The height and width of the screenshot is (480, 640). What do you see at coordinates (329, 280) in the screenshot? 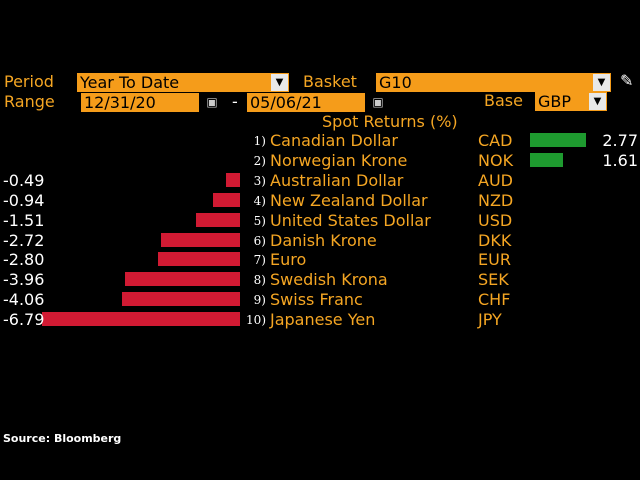
I see `category-label: Swedish Krona` at bounding box center [329, 280].